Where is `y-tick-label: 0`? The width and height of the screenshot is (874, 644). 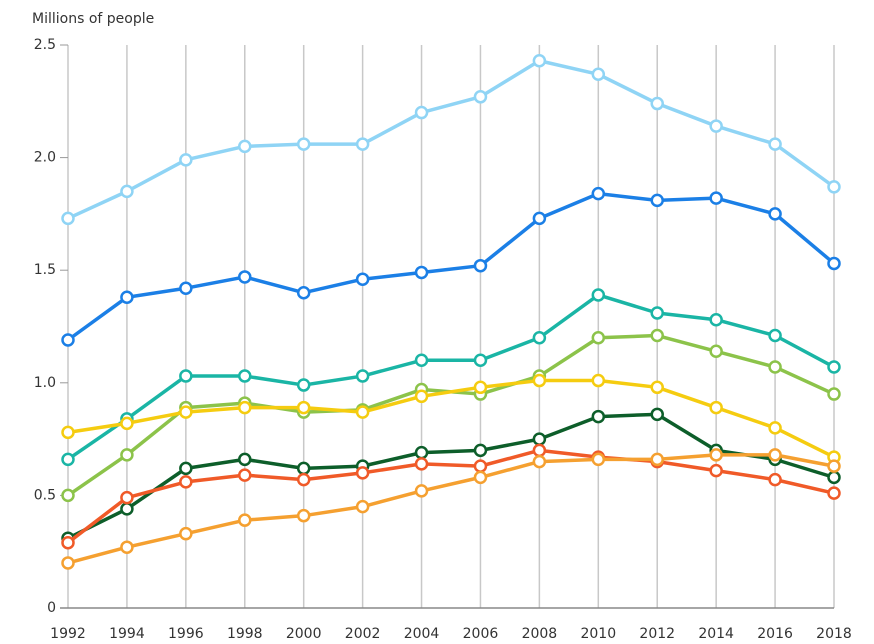
y-tick-label: 0 is located at coordinates (51, 608).